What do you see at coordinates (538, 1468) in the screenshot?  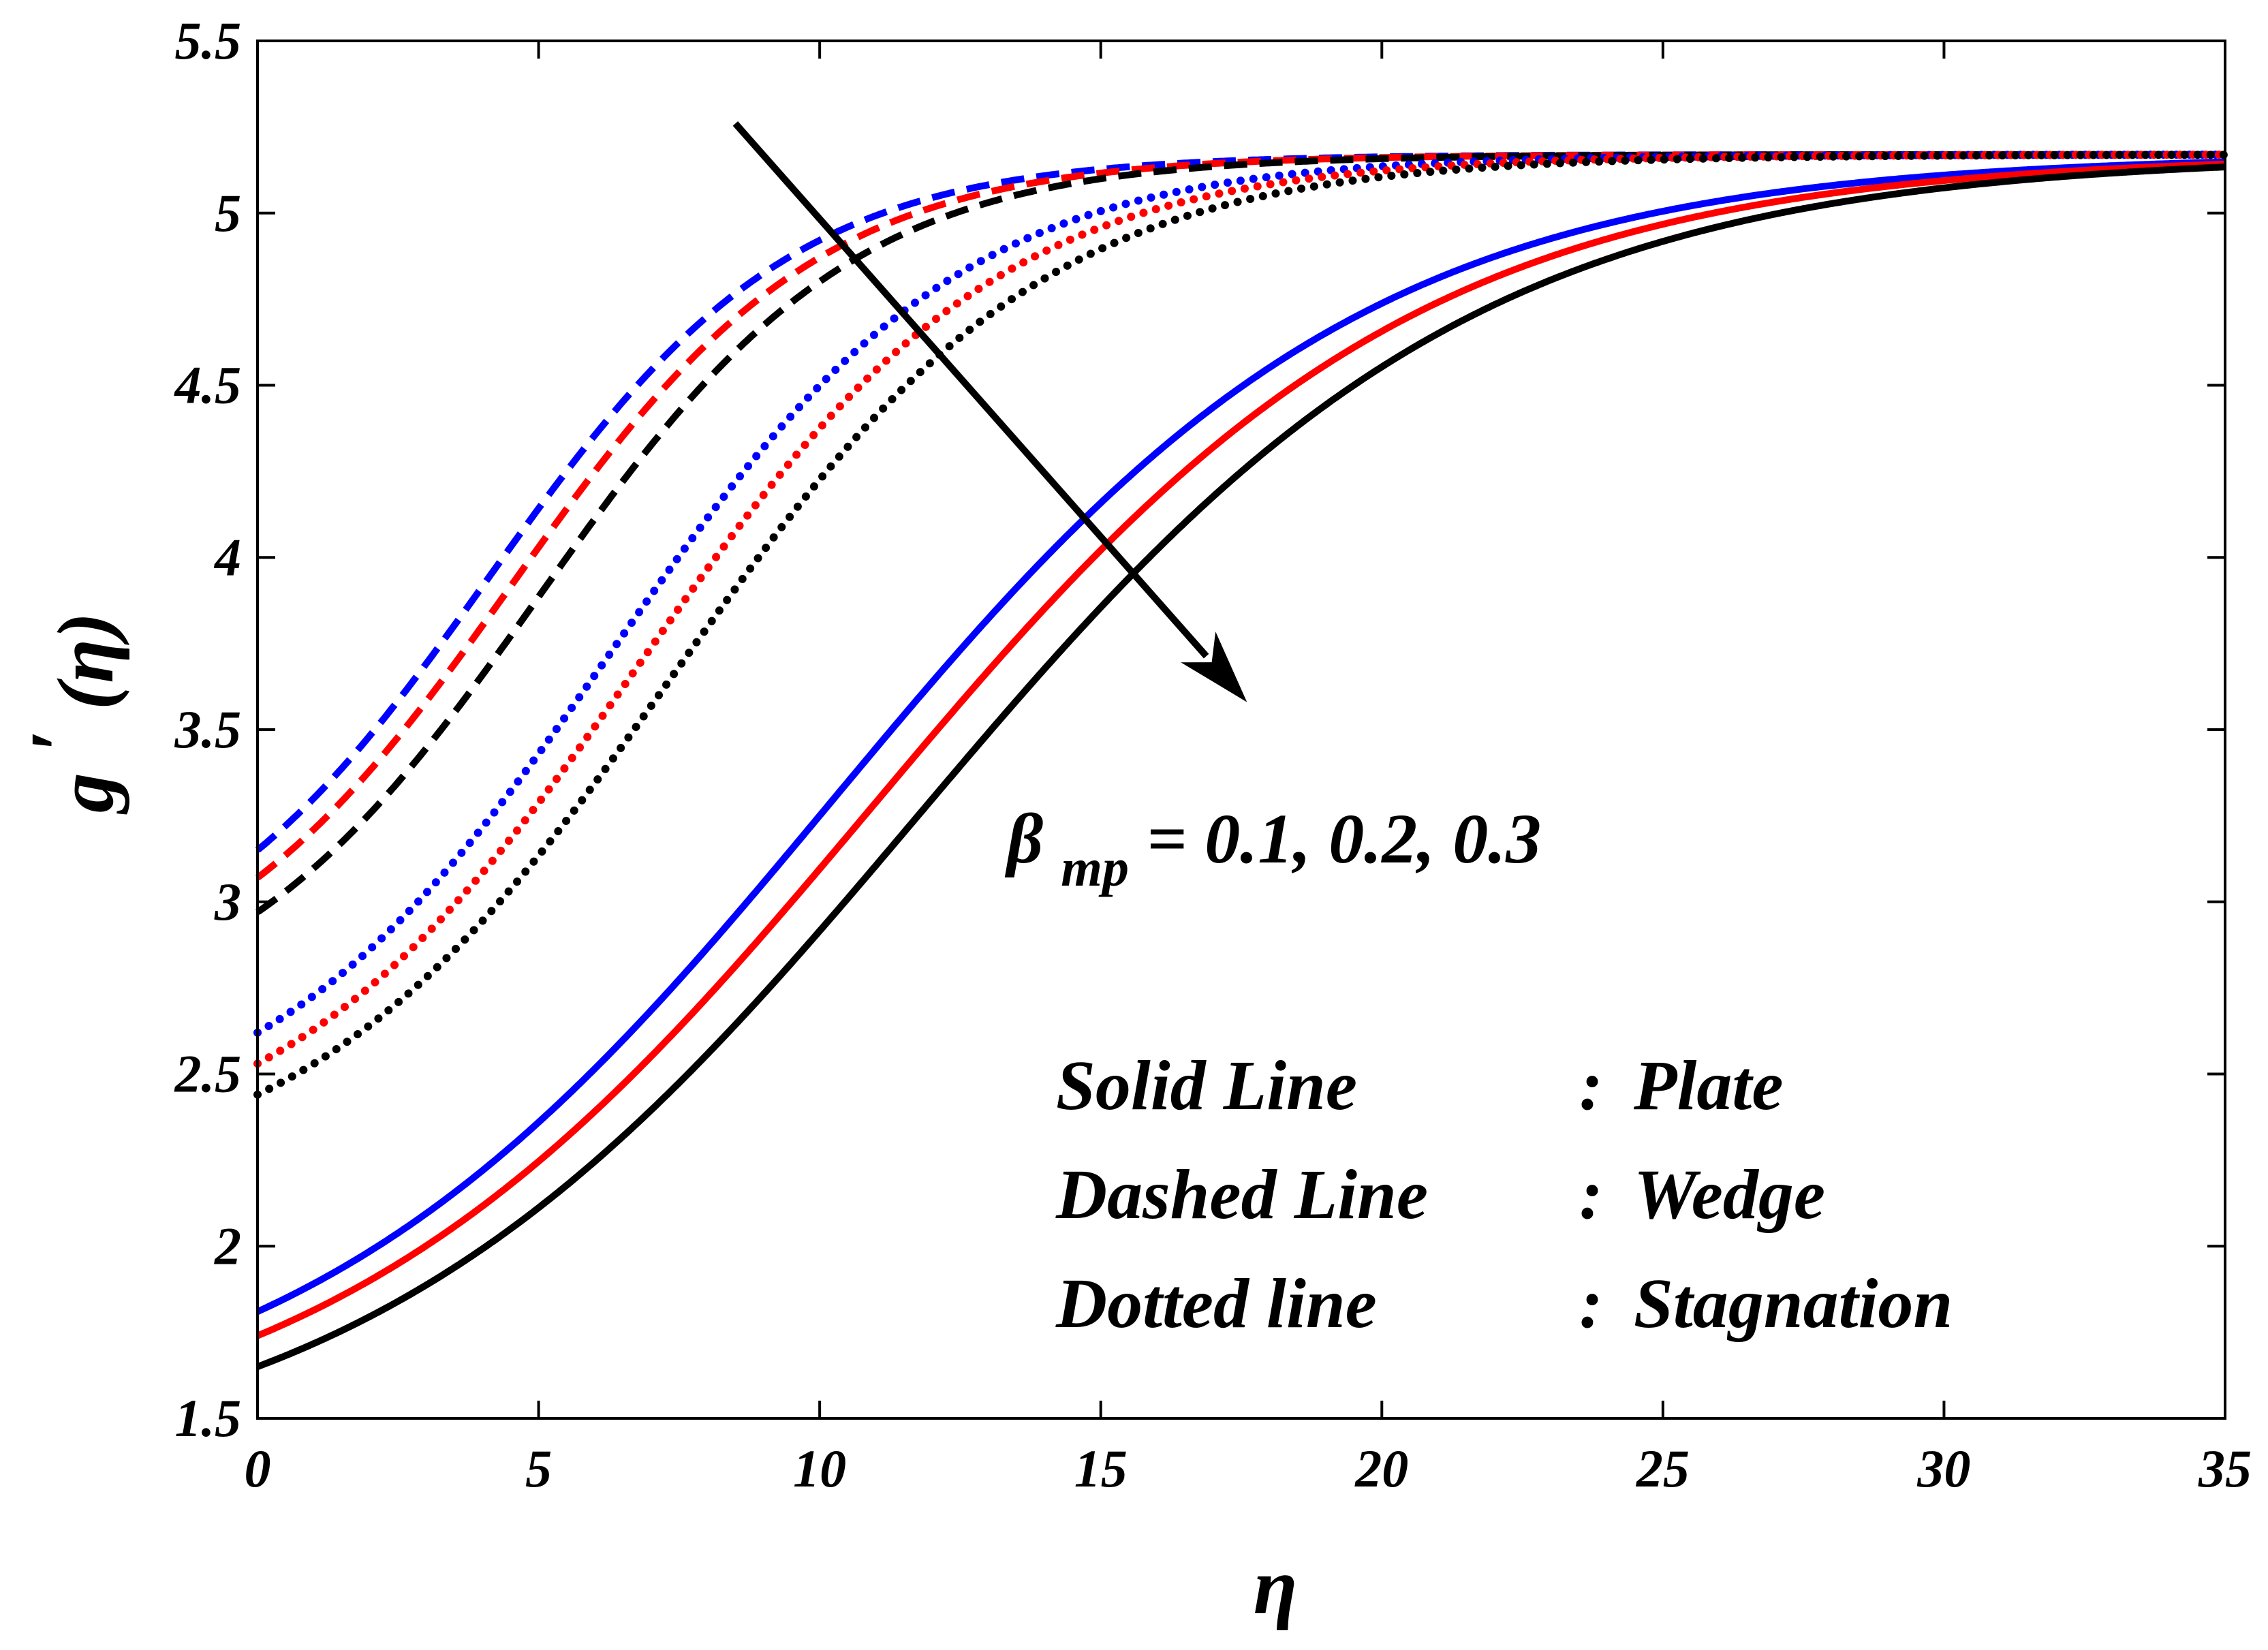 I see `x-tick-label-5: 5` at bounding box center [538, 1468].